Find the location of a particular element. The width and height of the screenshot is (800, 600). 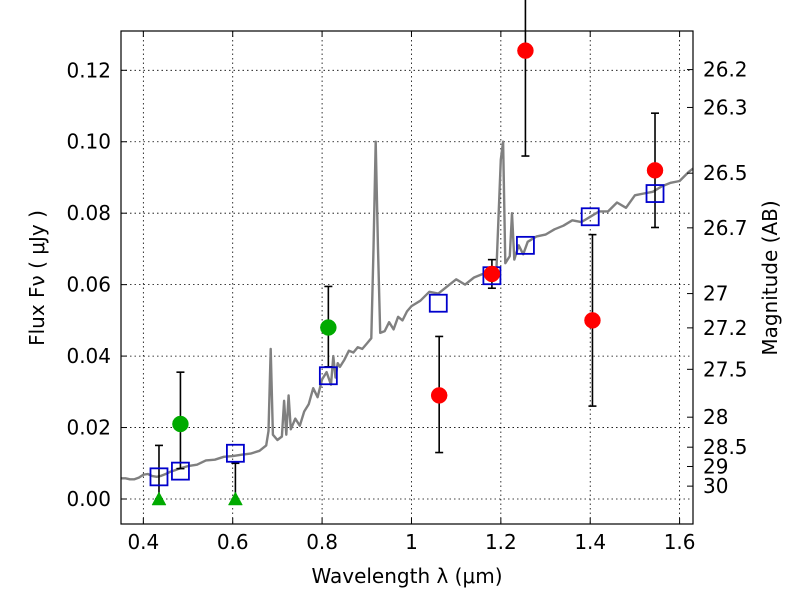

x-axis-label: Wavelength λ (μm) is located at coordinates (406, 576).